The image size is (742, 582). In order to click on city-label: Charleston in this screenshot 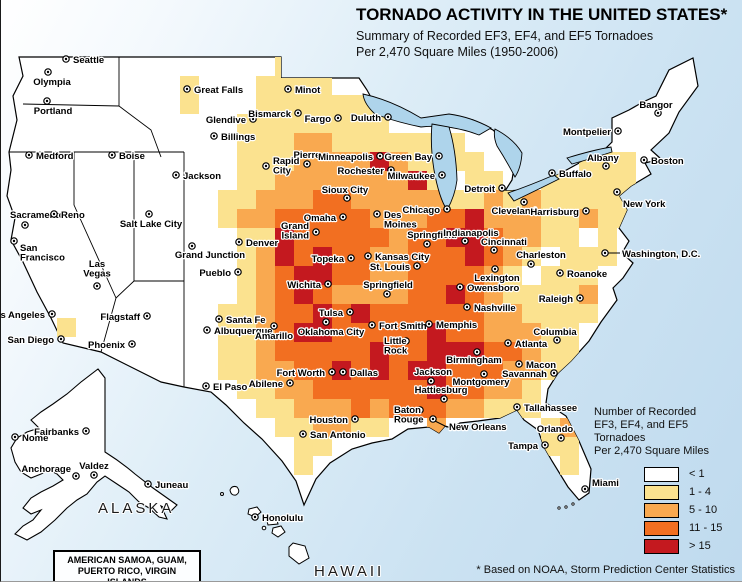, I will do `click(541, 255)`.